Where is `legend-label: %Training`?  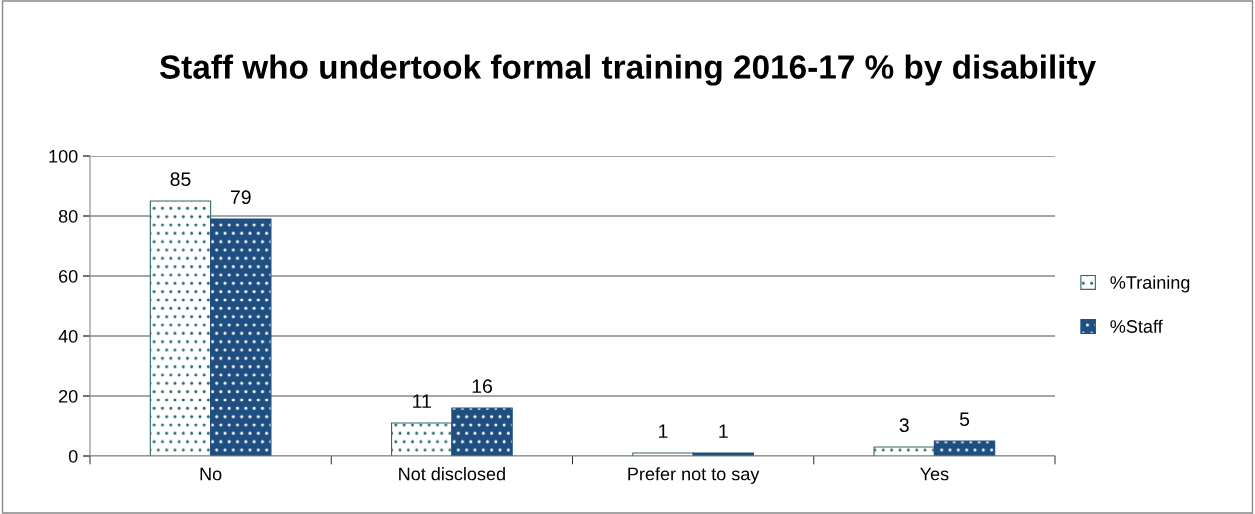
legend-label: %Training is located at coordinates (1150, 284).